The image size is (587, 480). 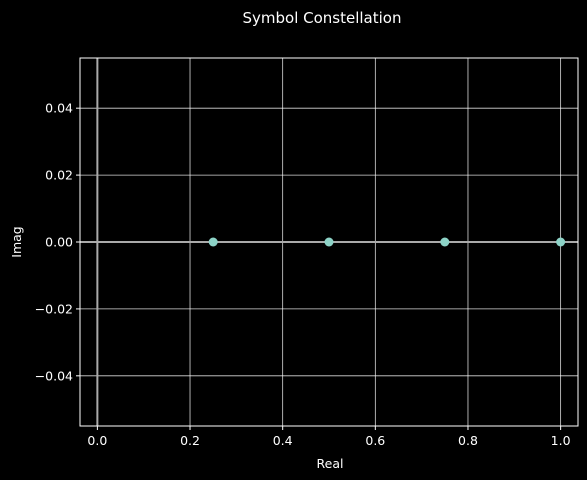 I want to click on chart-title: Symbol Constellation, so click(x=322, y=18).